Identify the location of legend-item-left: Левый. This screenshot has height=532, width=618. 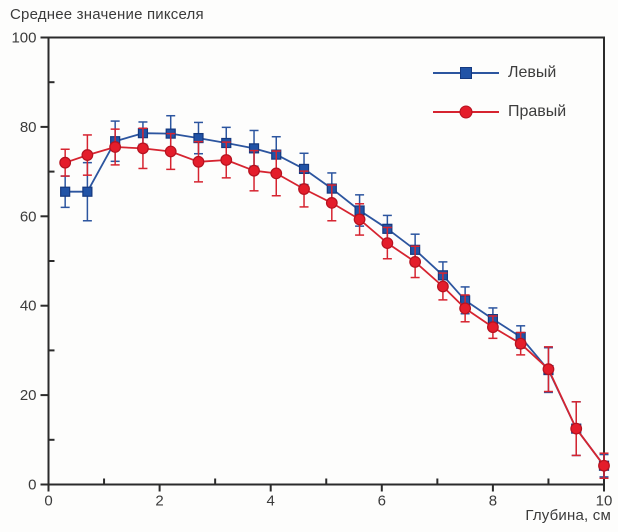
(499, 72).